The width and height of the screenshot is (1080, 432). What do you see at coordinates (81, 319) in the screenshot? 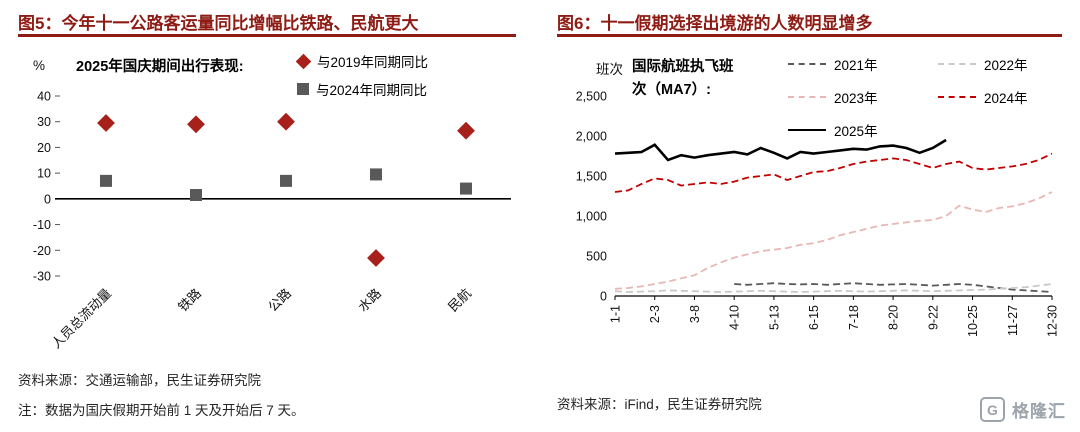
I see `svg-text: 人员总流动量` at bounding box center [81, 319].